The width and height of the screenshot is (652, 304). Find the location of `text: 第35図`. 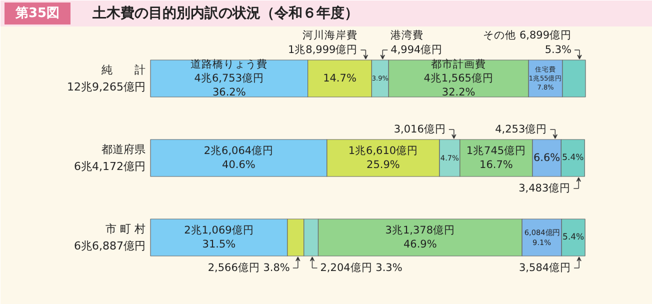

text: 第35図 is located at coordinates (37, 13).